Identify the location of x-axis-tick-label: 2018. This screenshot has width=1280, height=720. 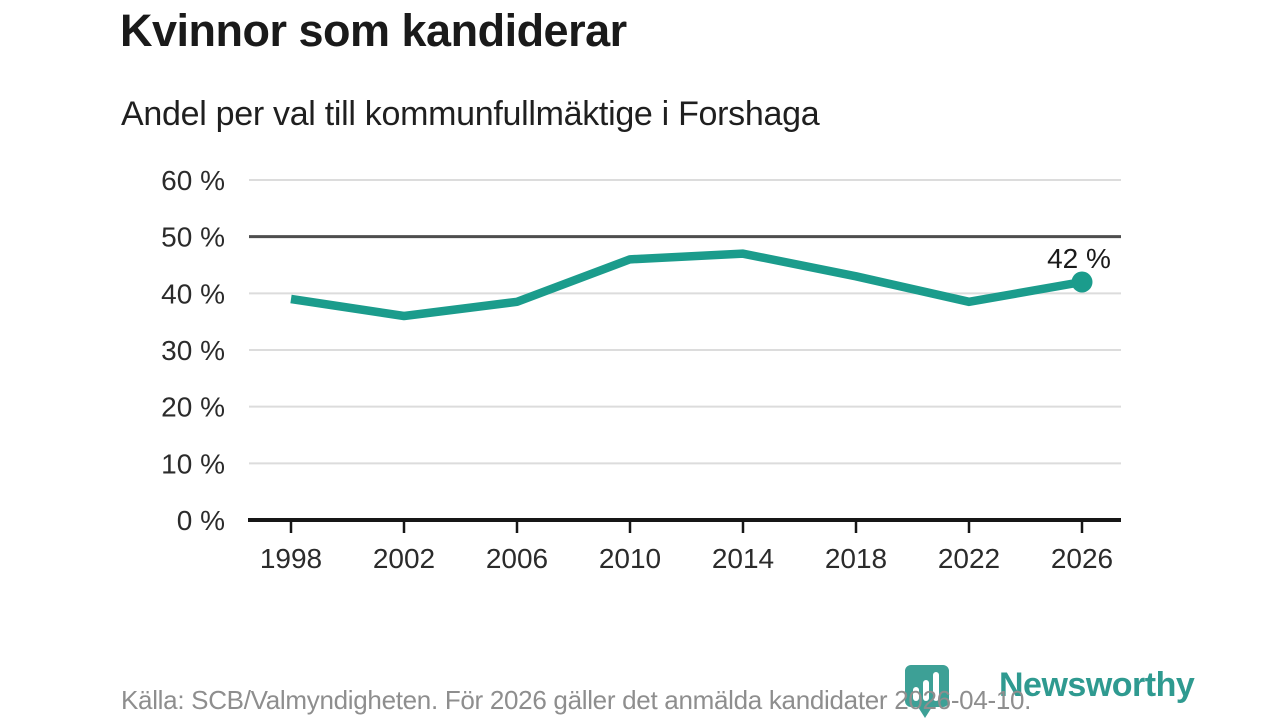
(856, 558).